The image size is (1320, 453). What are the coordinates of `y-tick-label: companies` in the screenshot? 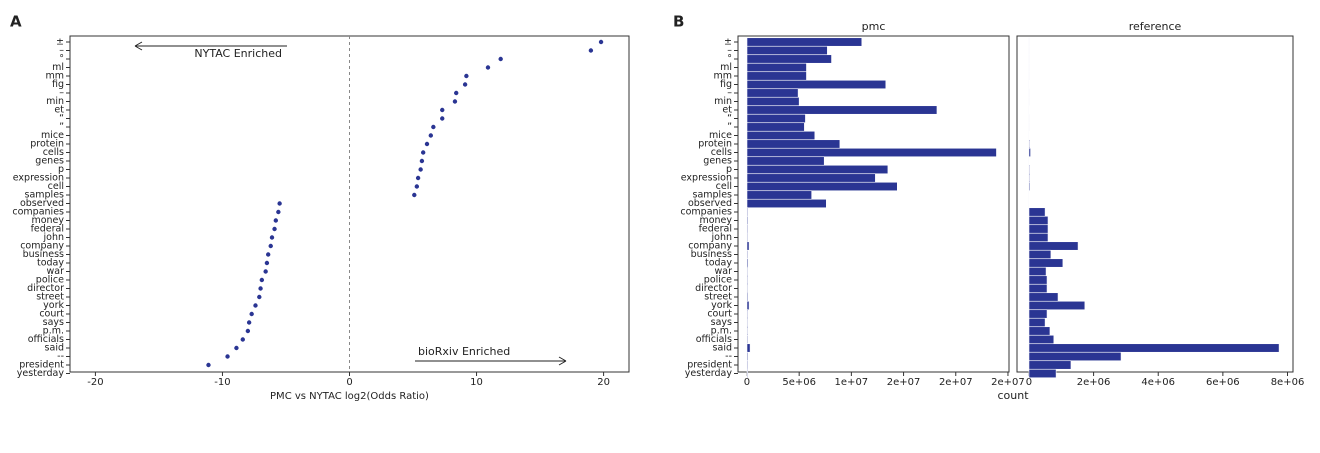 It's located at (38, 212).